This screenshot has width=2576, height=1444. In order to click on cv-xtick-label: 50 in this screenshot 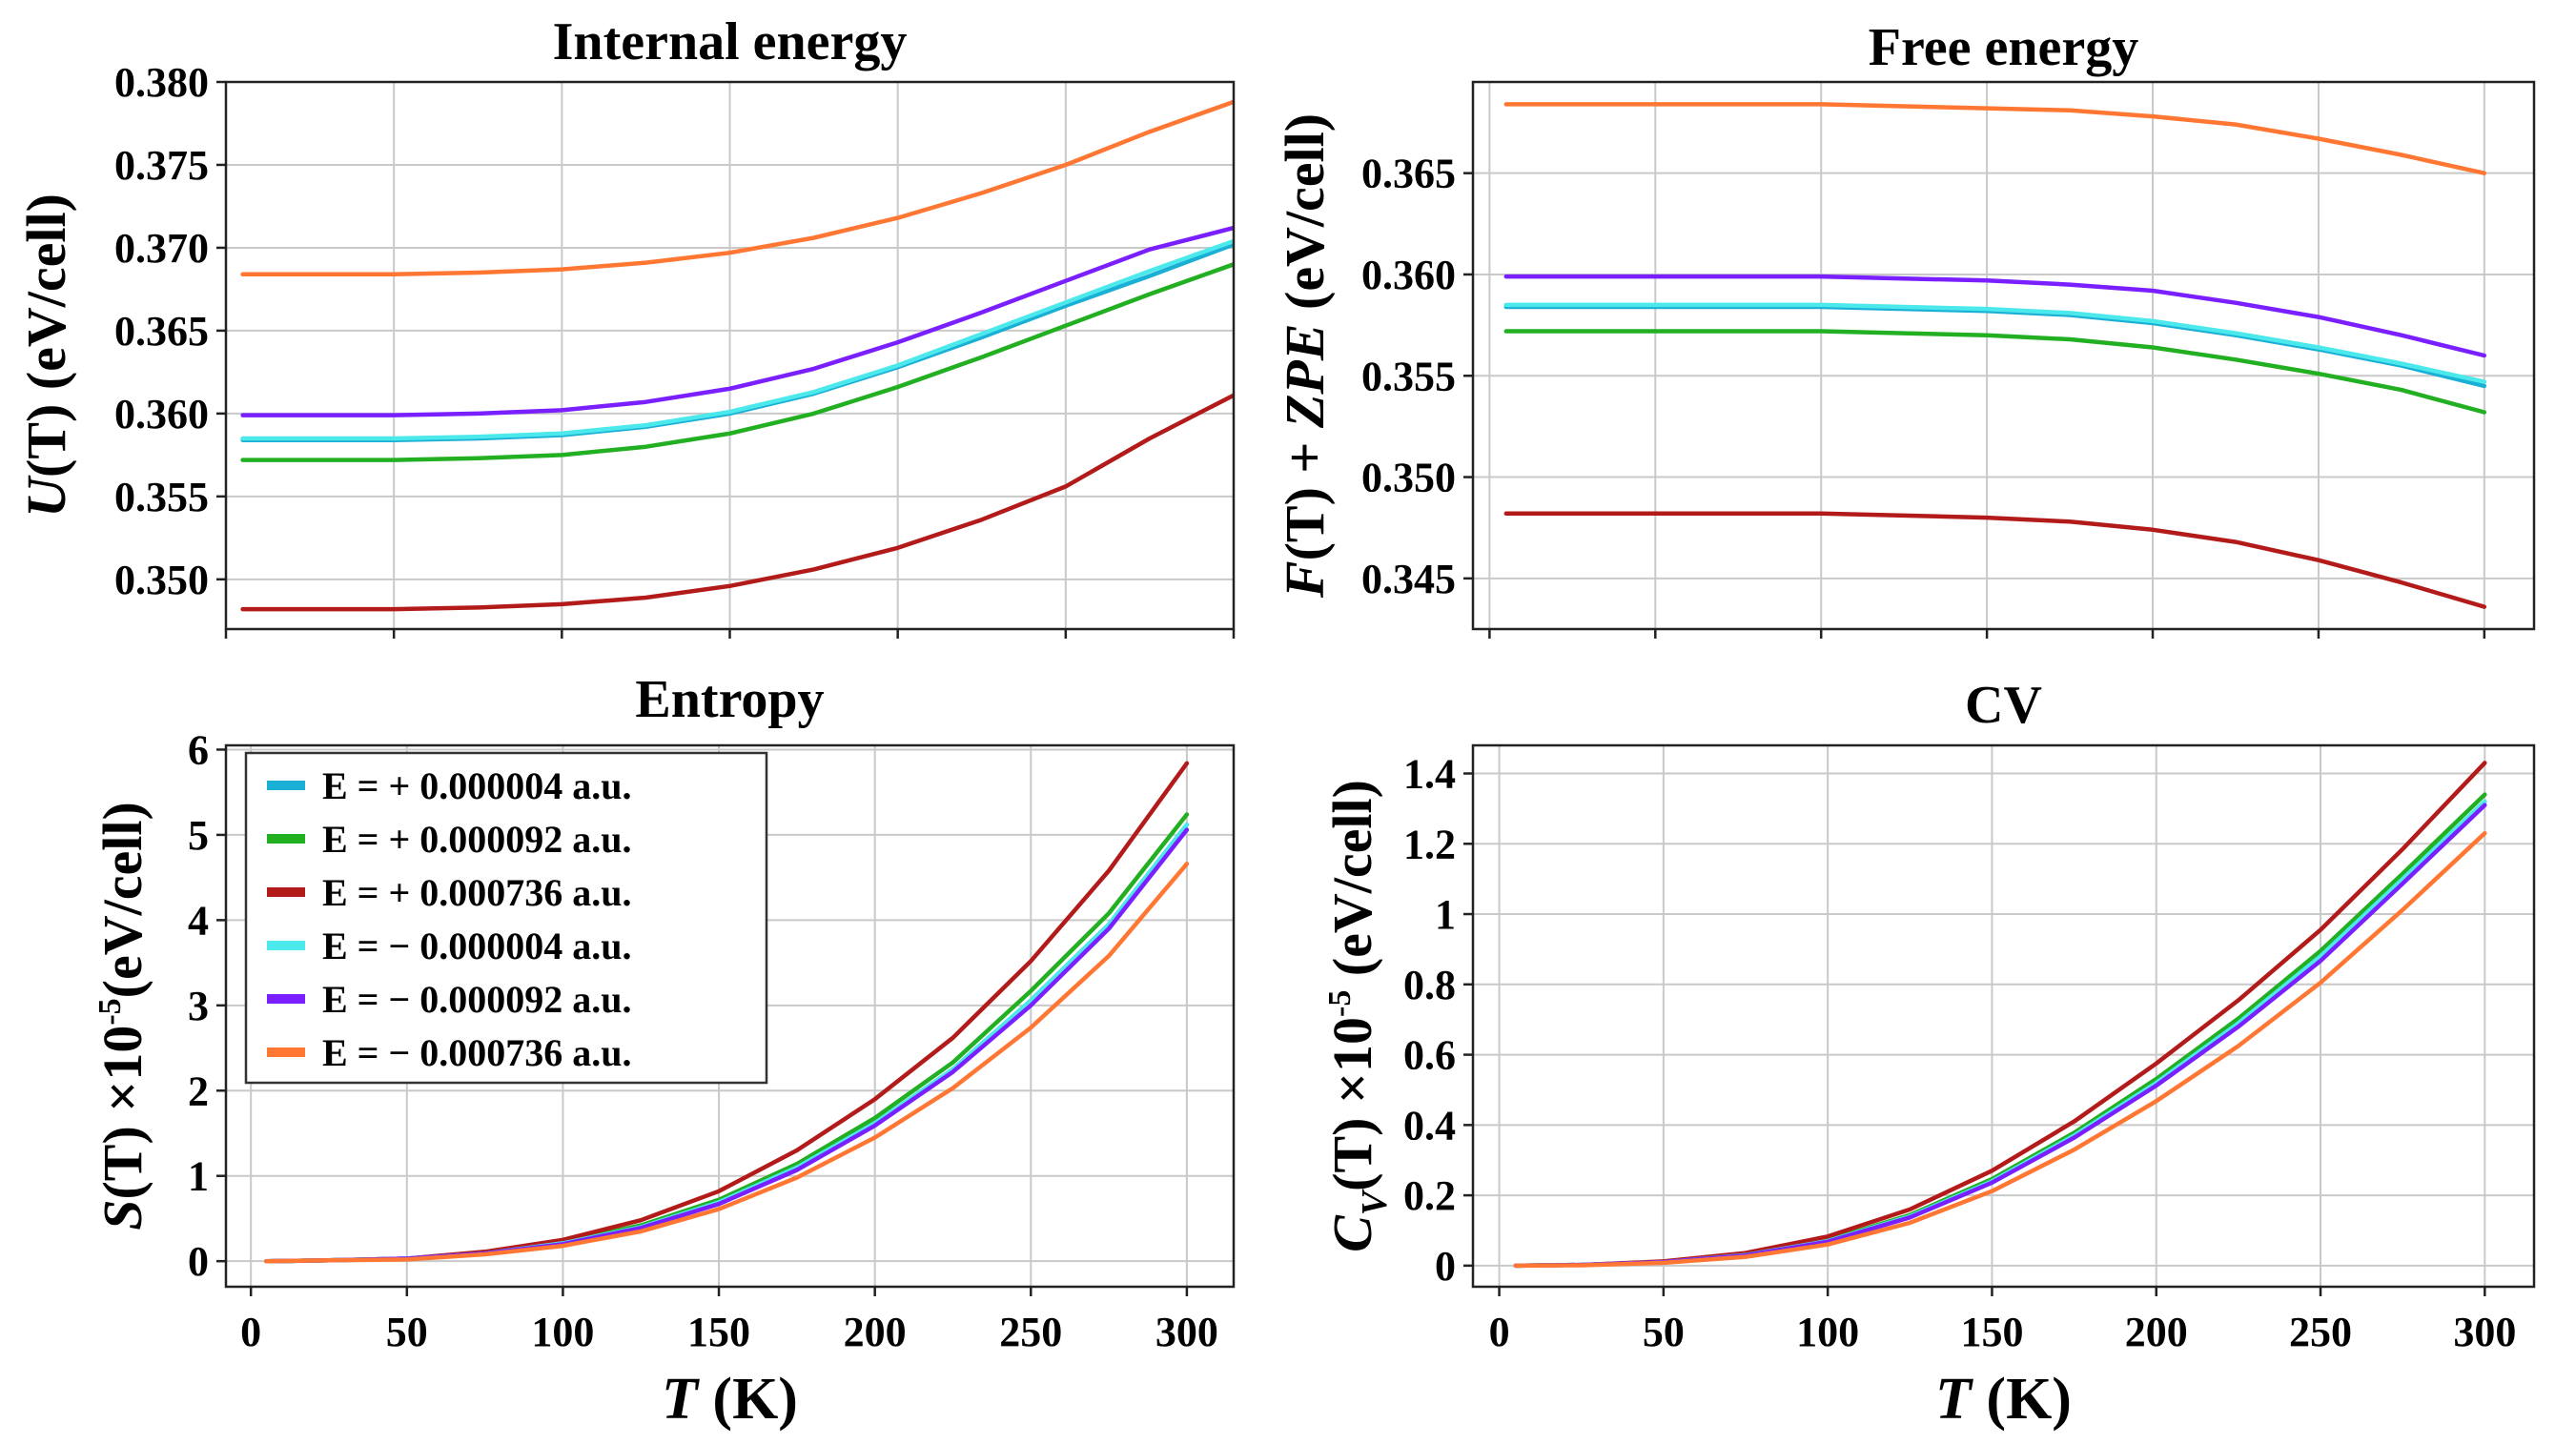, I will do `click(1664, 1332)`.